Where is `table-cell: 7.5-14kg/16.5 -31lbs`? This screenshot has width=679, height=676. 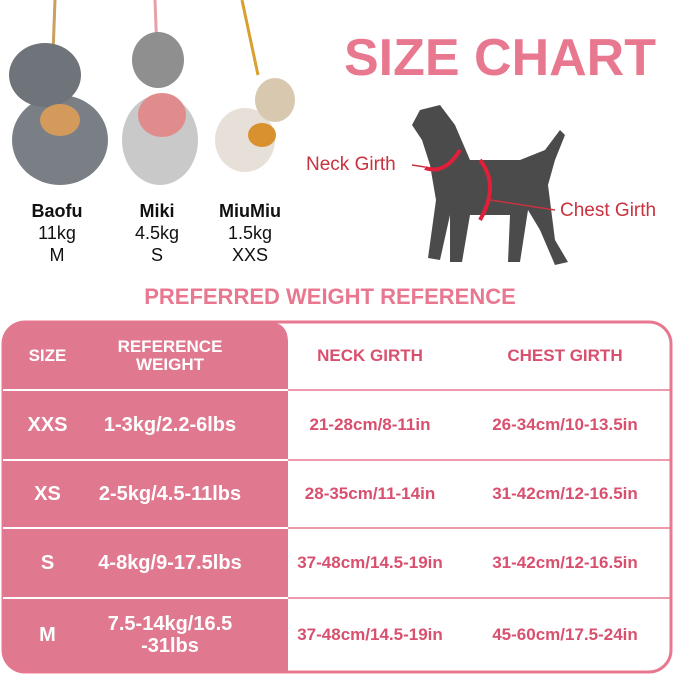 table-cell: 7.5-14kg/16.5 -31lbs is located at coordinates (170, 635).